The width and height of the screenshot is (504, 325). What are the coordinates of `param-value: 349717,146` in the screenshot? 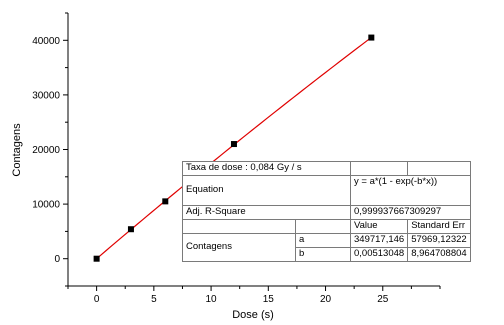 It's located at (379, 240).